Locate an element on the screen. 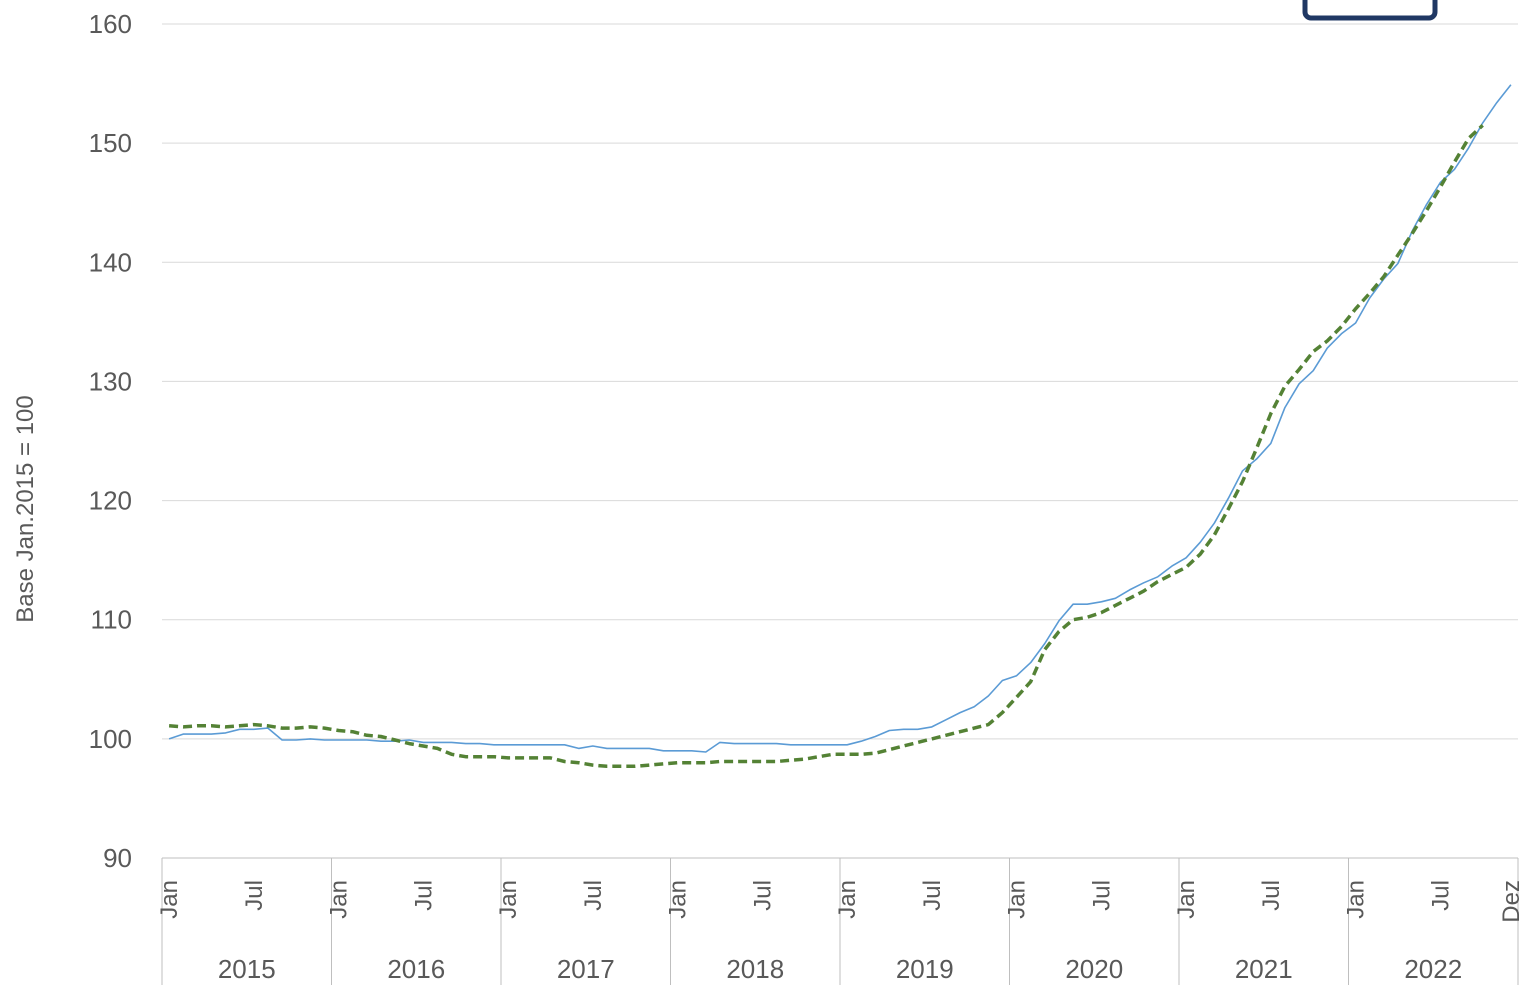 This screenshot has width=1523, height=990. y-tick-label: 140 is located at coordinates (110, 262).